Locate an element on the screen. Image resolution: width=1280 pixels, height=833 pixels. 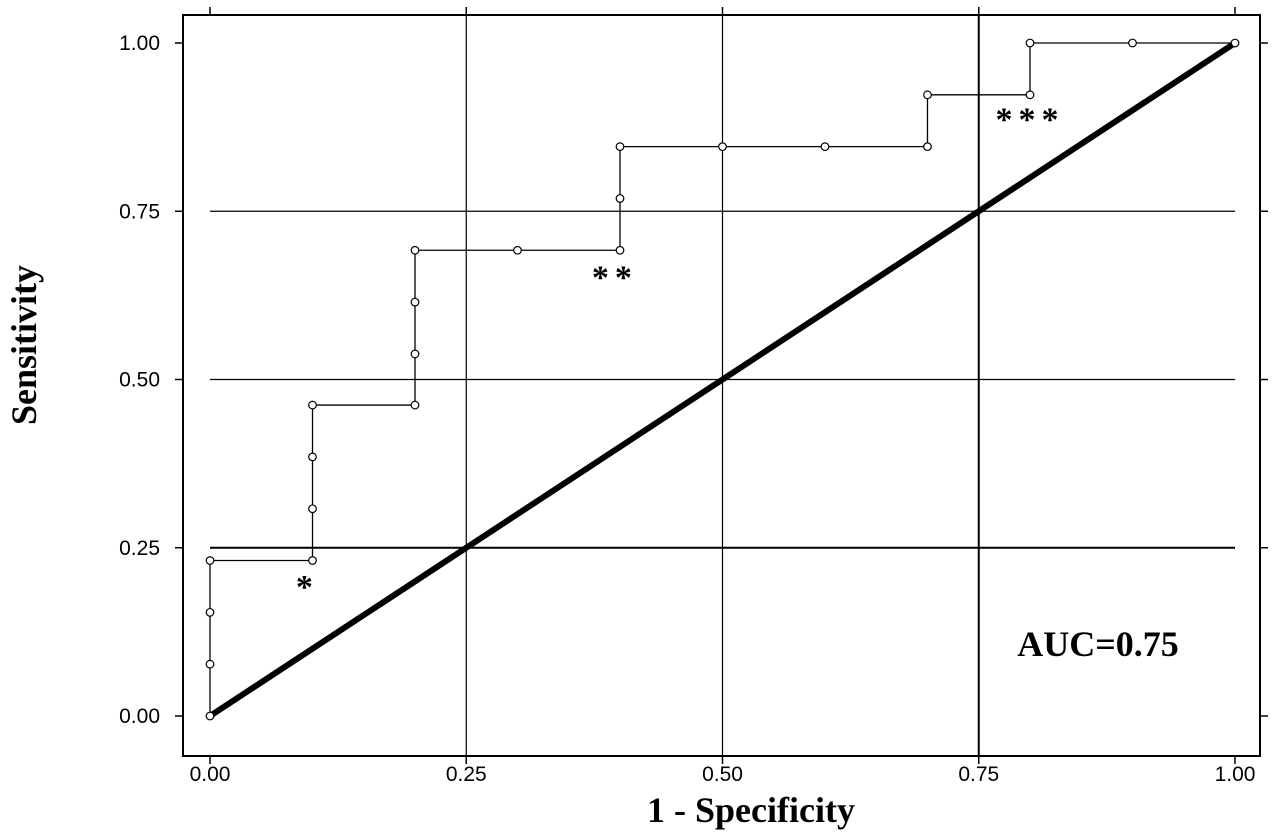
x-axis-title: 1 - Specificity is located at coordinates (751, 810).